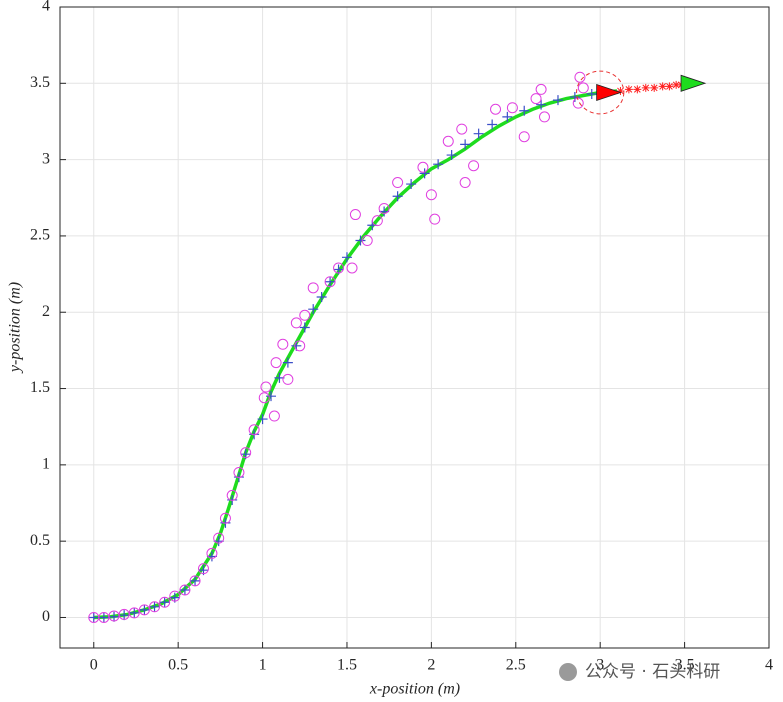  Describe the element at coordinates (46, 7) in the screenshot. I see `y-tick-label: 4` at that location.